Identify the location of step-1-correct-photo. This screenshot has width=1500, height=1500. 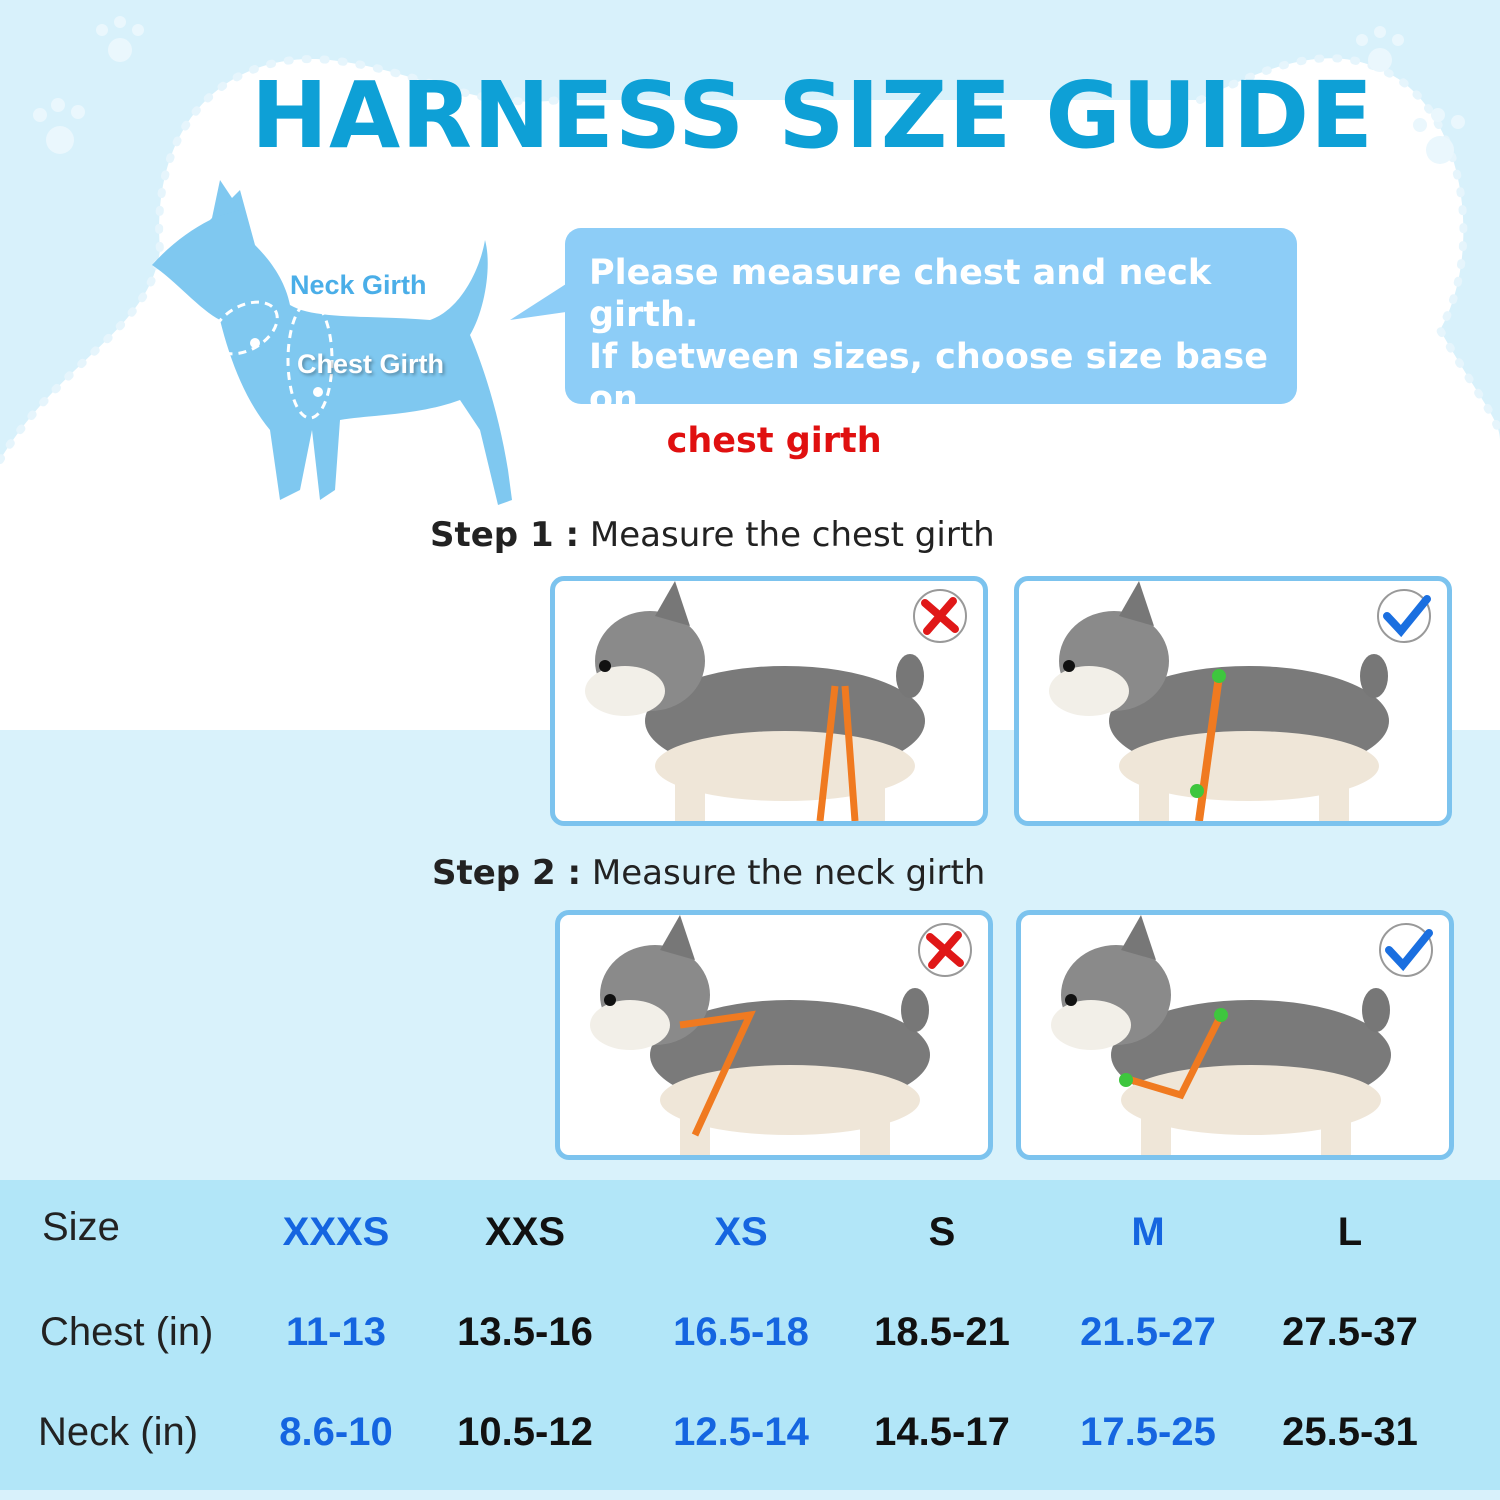
(1233, 701).